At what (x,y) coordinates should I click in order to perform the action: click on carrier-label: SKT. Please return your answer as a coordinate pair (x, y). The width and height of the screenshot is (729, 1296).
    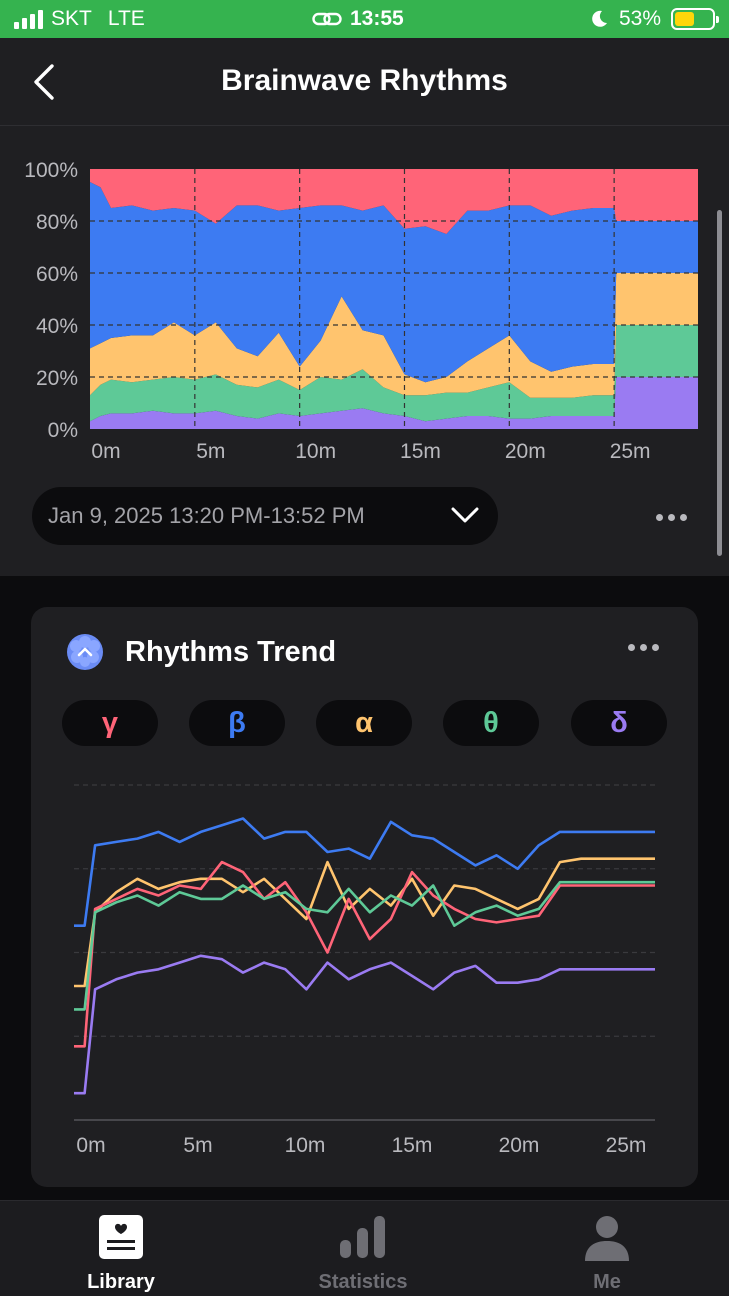
    Looking at the image, I should click on (71, 18).